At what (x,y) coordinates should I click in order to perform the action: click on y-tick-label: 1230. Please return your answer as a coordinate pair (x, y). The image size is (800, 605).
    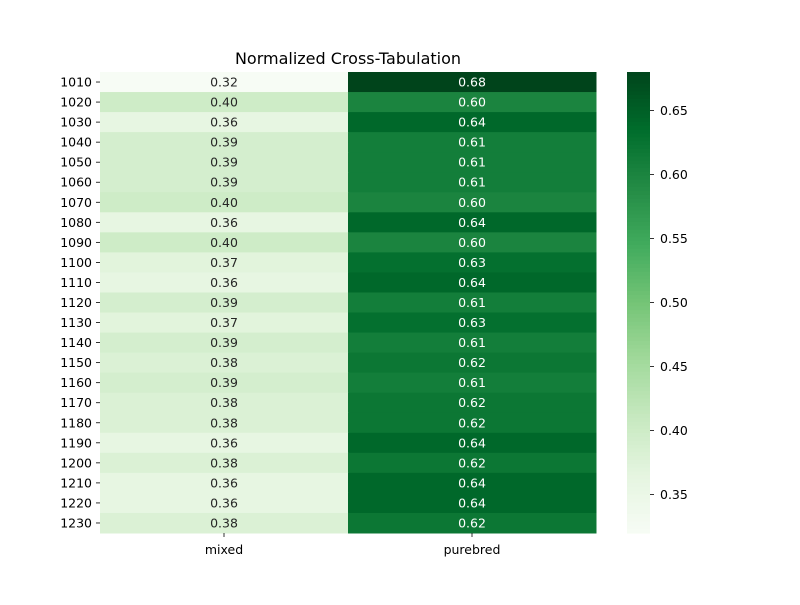
    Looking at the image, I should click on (76, 522).